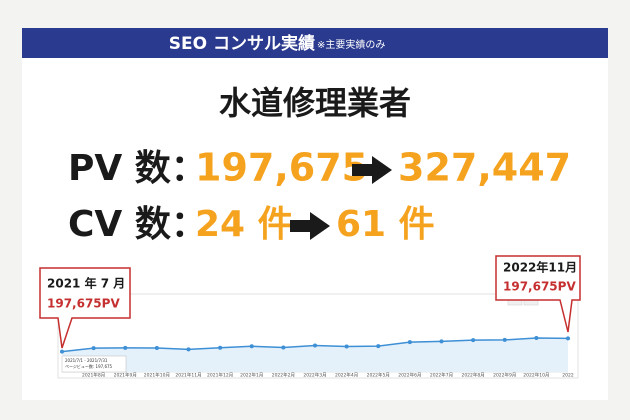  I want to click on metric-before: 24 件, so click(244, 224).